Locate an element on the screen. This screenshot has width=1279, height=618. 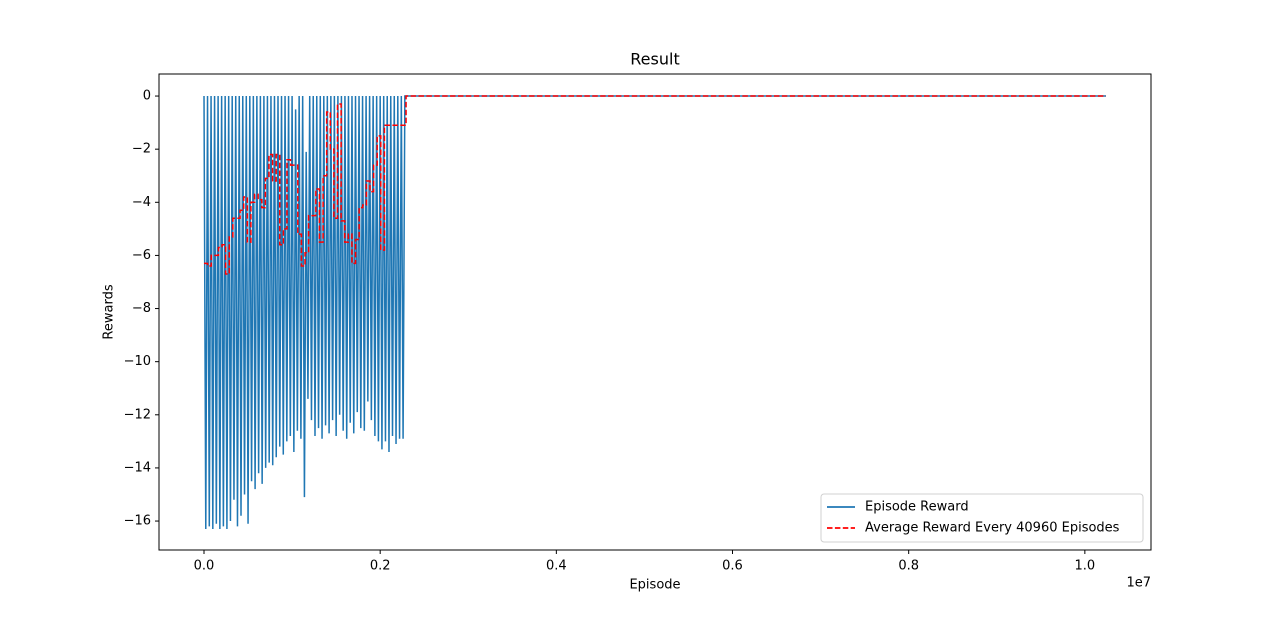
x-tick-label: 0.0 is located at coordinates (204, 566).